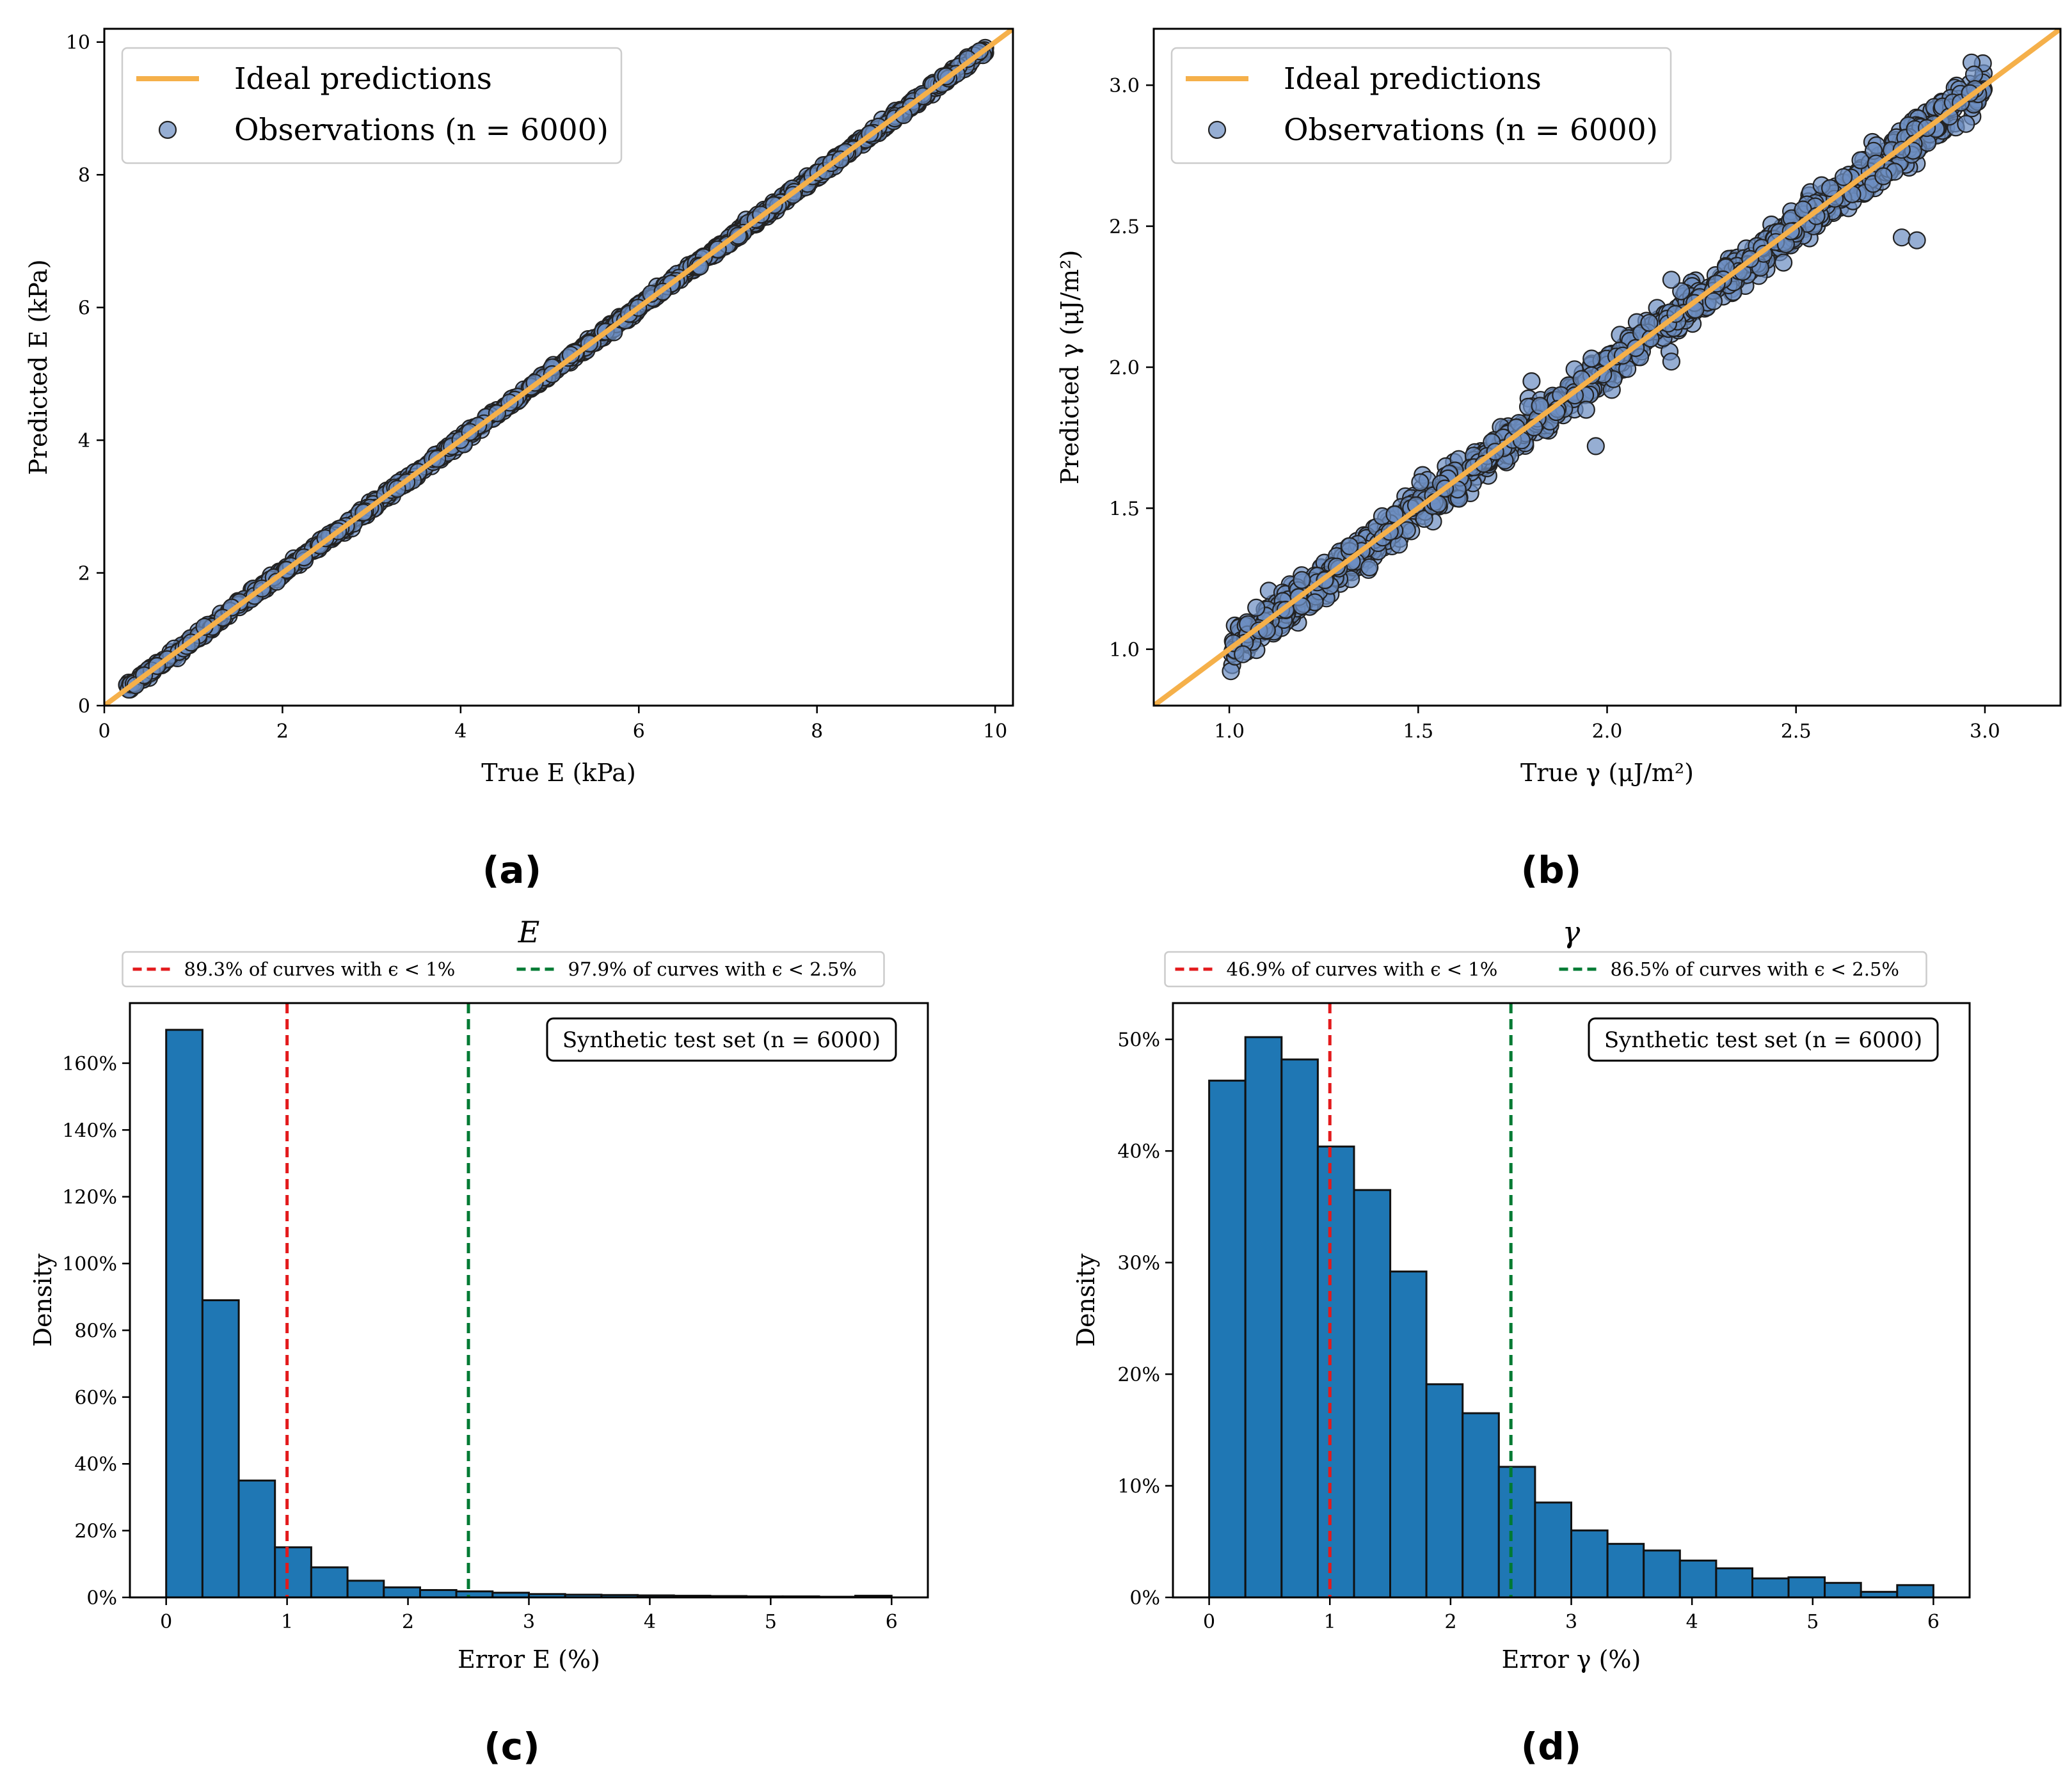 The height and width of the screenshot is (1781, 2072). What do you see at coordinates (529, 1660) in the screenshot?
I see `x-axis-label: Error E (%)` at bounding box center [529, 1660].